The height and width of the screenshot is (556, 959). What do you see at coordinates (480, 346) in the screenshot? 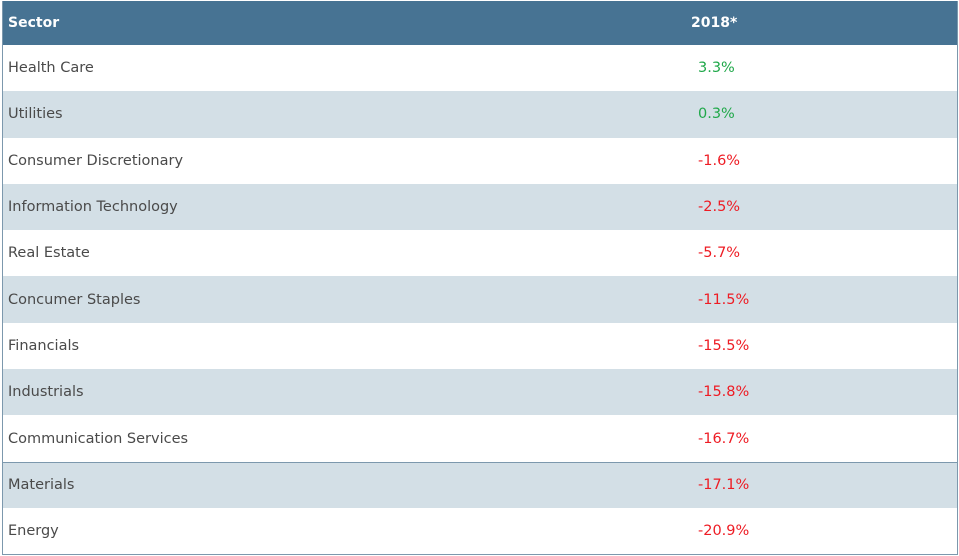
I see `table-row: Financials -15.5%` at bounding box center [480, 346].